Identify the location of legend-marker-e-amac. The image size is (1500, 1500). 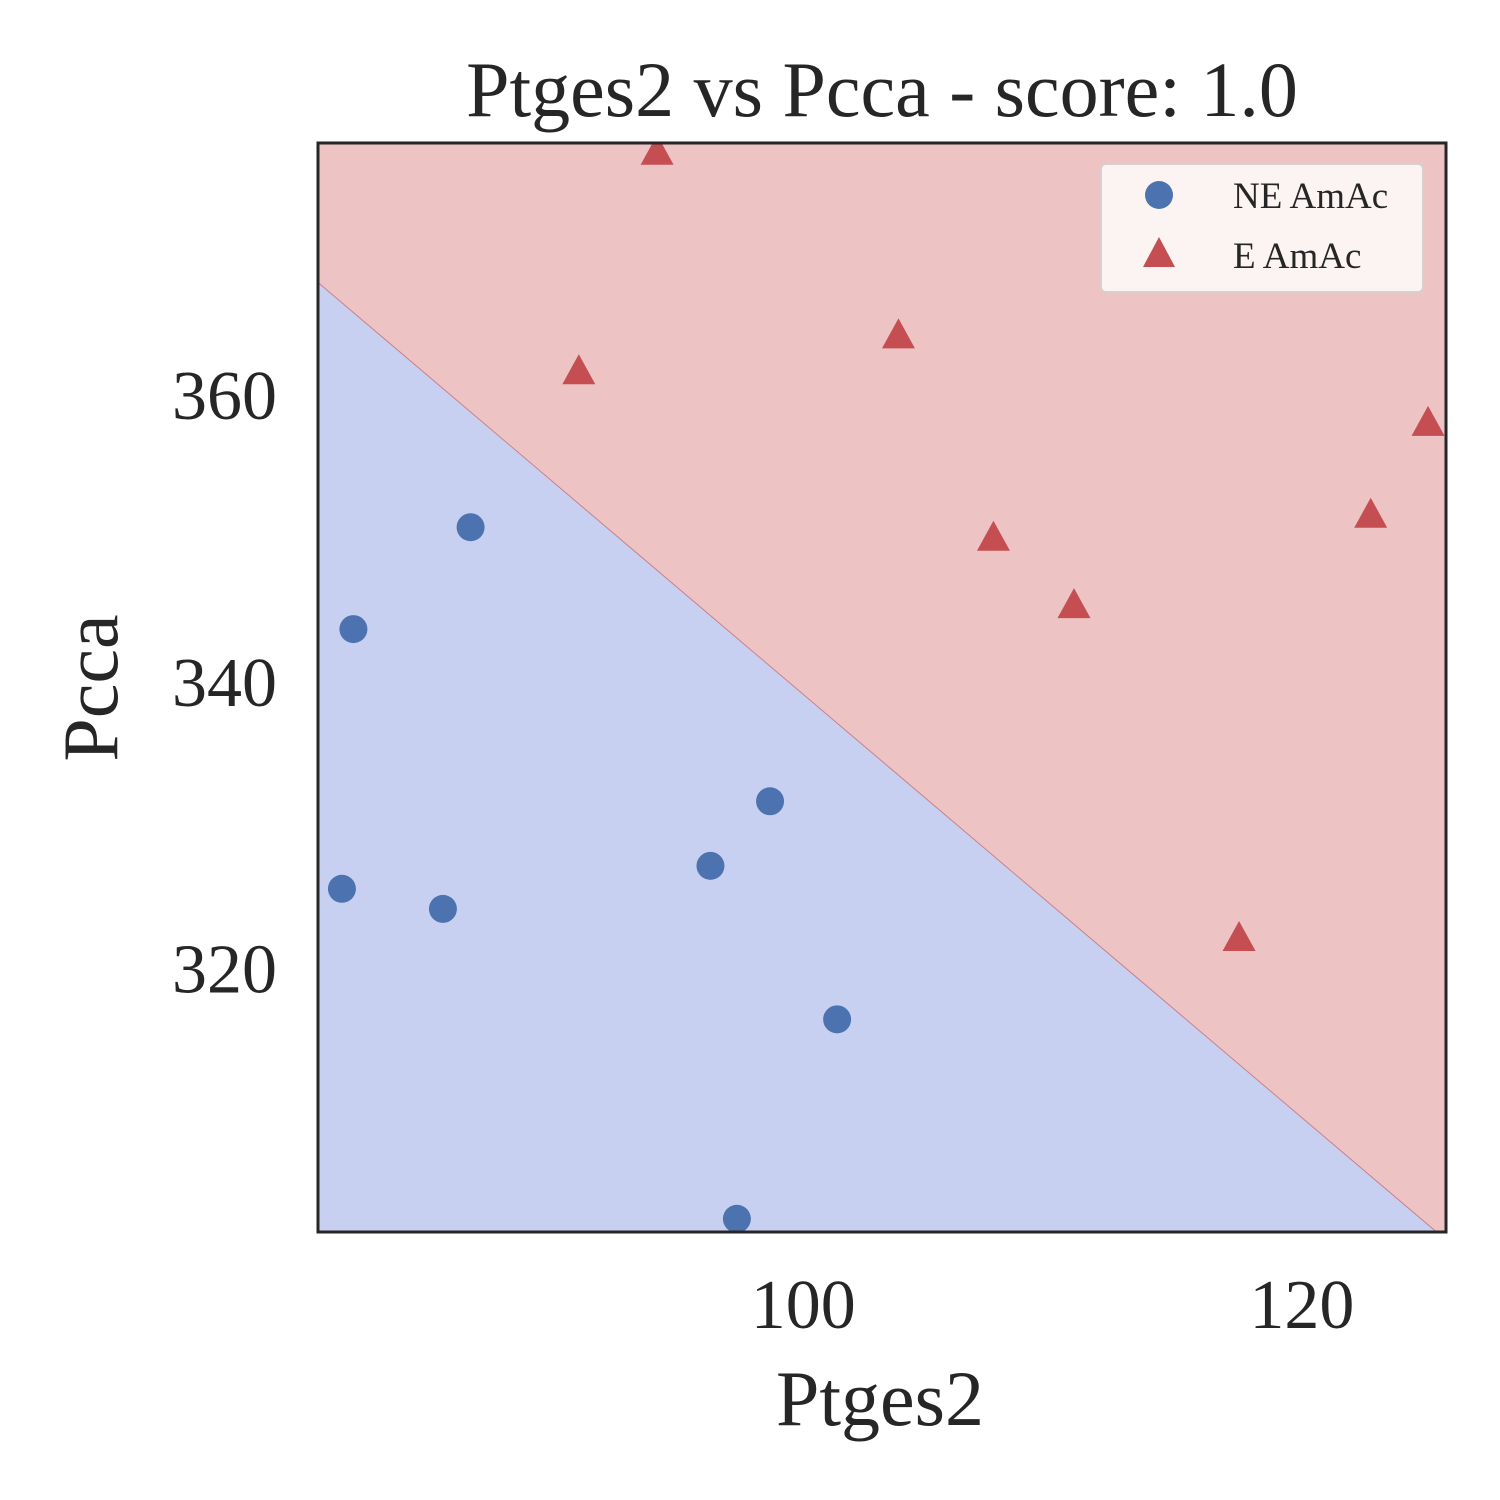
(1159, 252).